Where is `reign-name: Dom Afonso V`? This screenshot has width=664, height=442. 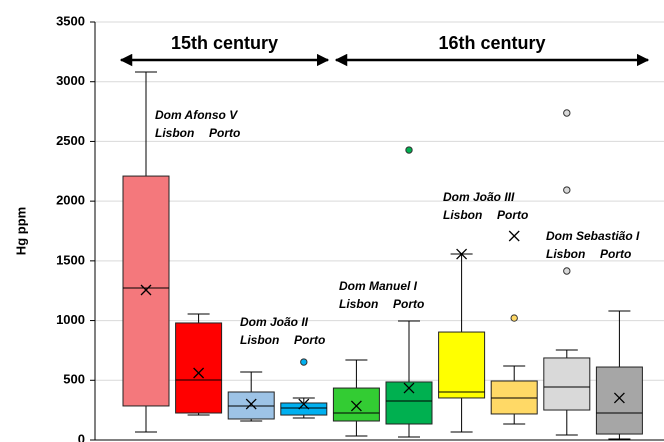 reign-name: Dom Afonso V is located at coordinates (196, 115).